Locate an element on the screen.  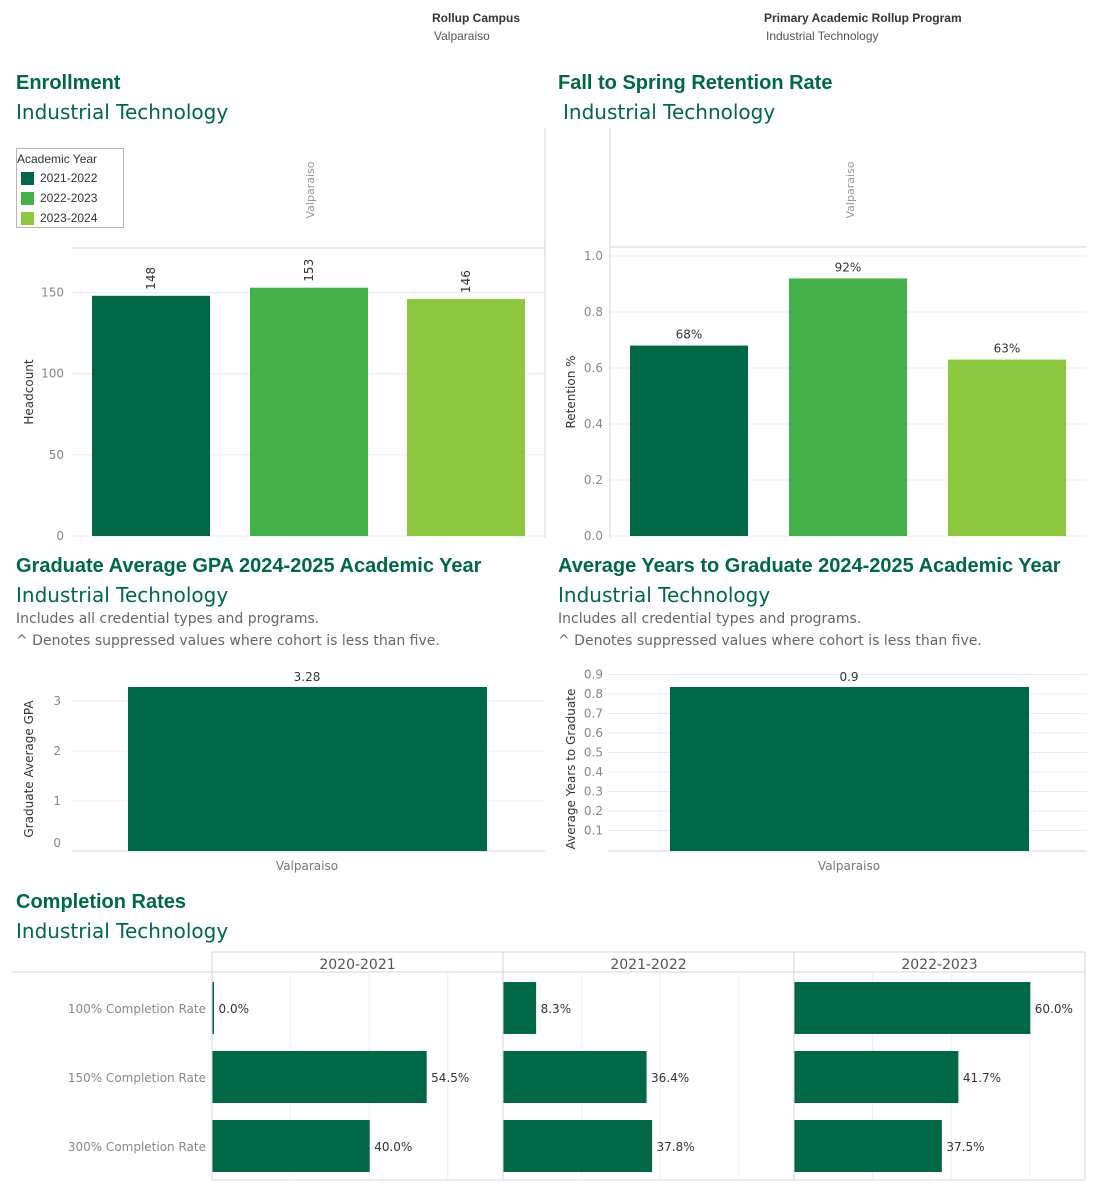
legend-item-2021-2022: 2021-2022 is located at coordinates (59, 178).